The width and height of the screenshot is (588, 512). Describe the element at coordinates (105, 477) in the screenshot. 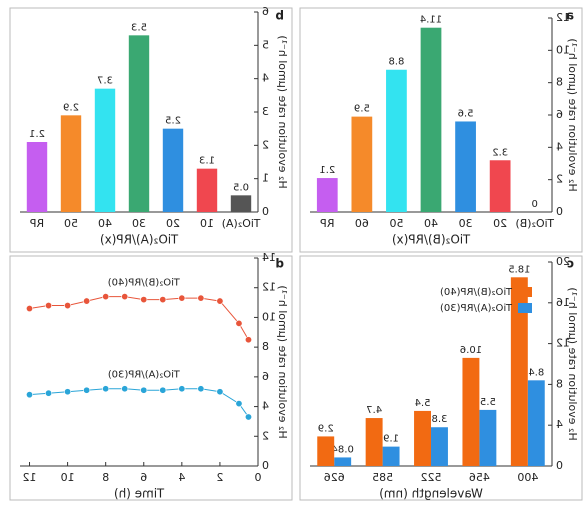

I see `x-tick-label: 8` at that location.